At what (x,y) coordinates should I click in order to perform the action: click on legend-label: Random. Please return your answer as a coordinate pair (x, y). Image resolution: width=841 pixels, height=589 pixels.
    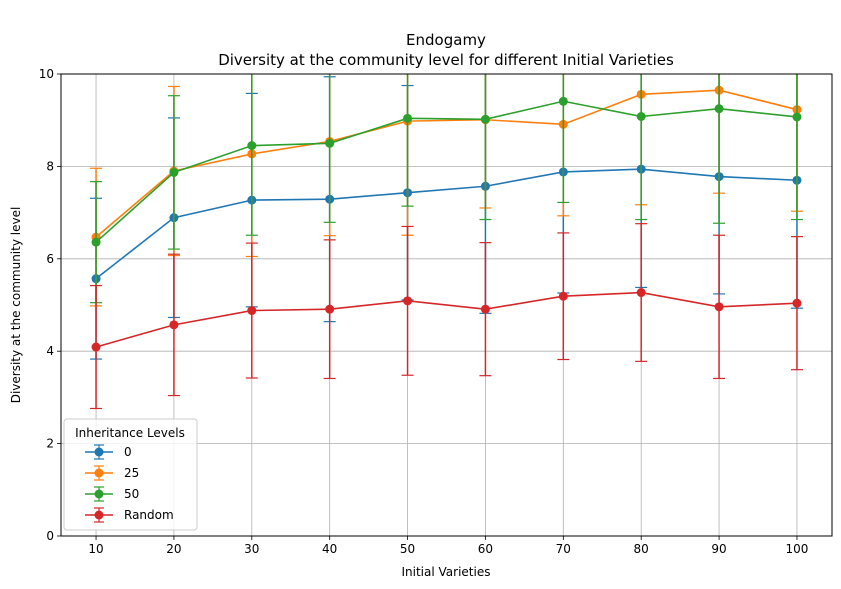
    Looking at the image, I should click on (149, 515).